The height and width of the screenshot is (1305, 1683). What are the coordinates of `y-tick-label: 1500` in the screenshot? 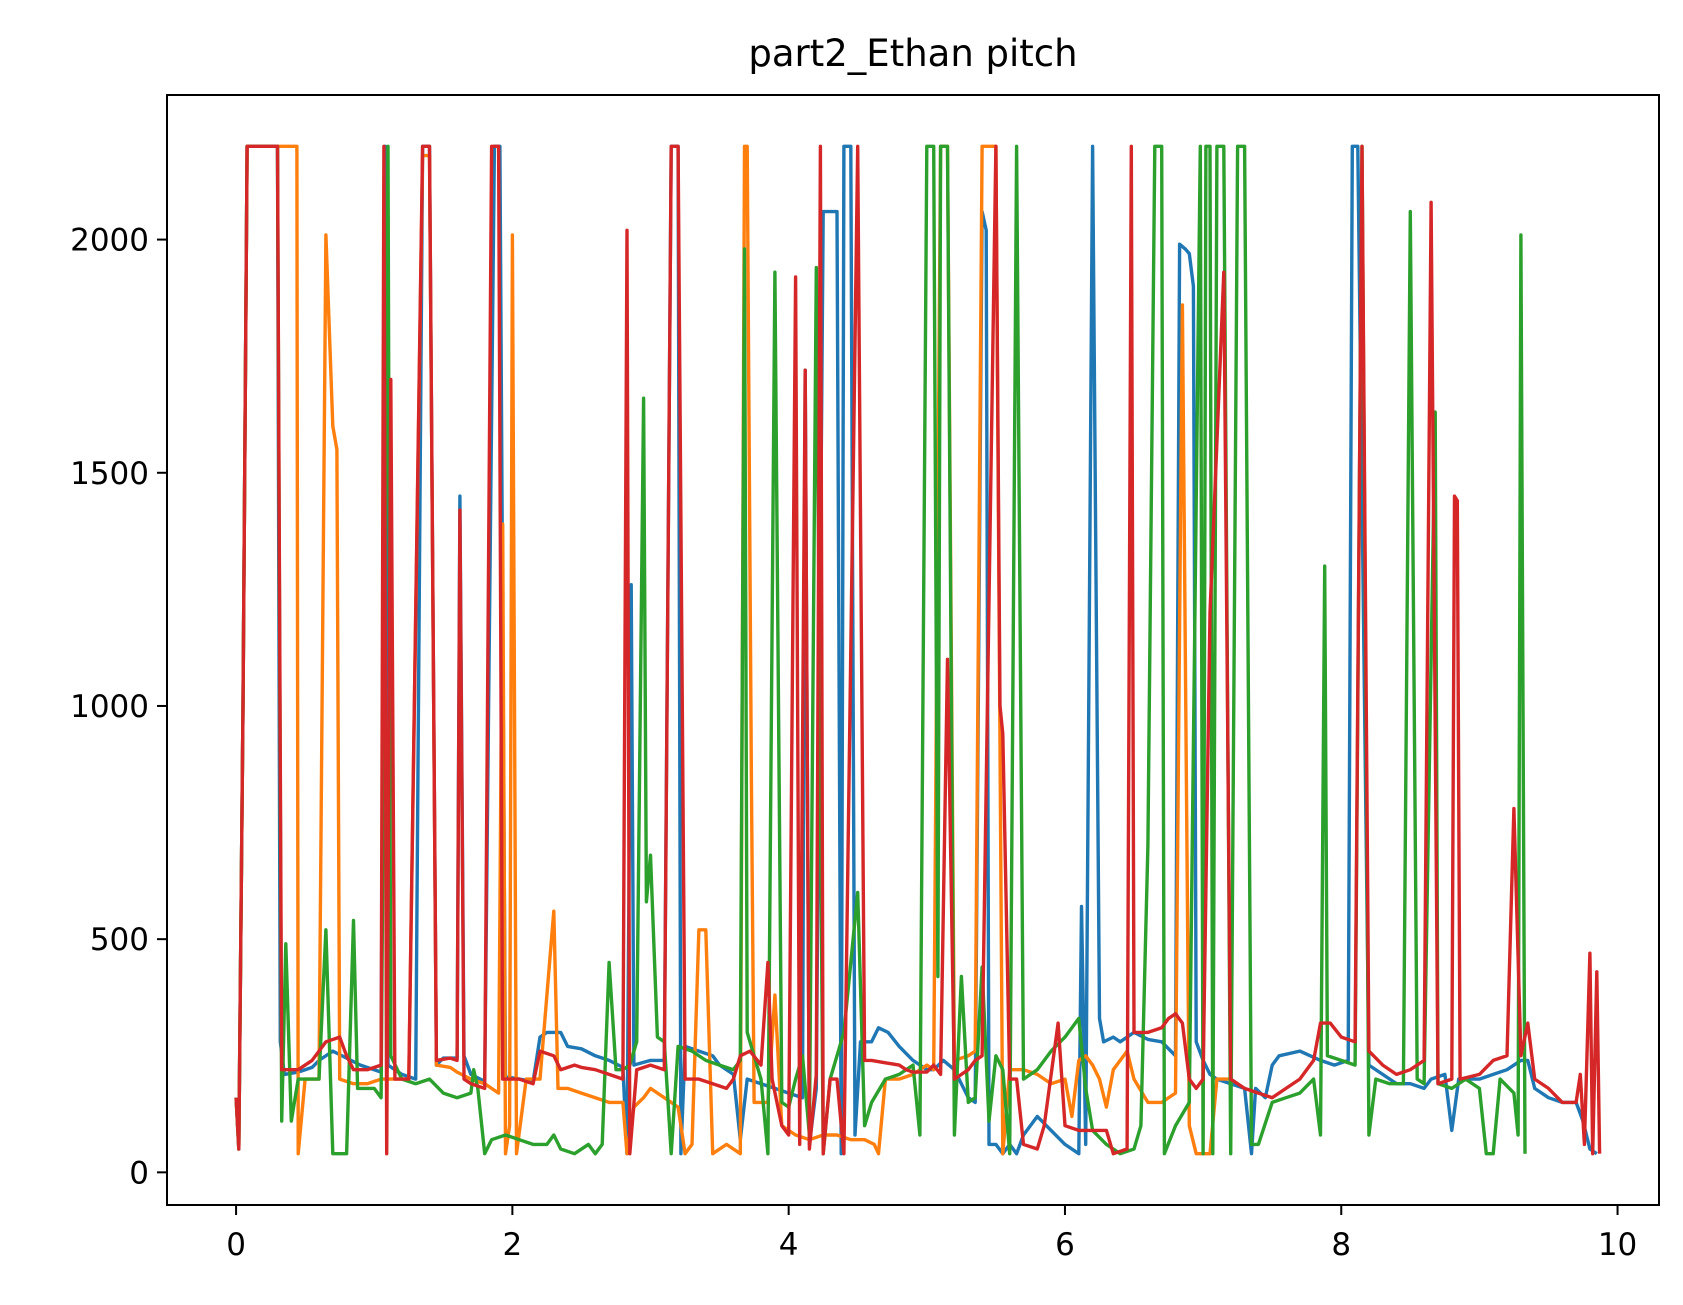 It's located at (109, 474).